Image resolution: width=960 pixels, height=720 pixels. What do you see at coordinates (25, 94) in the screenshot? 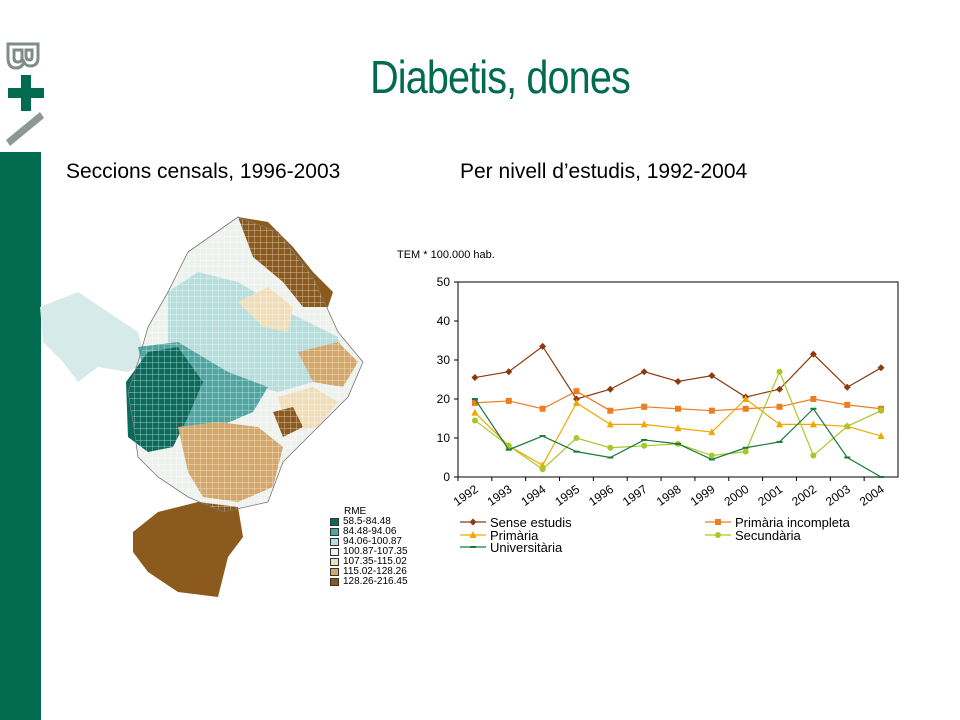
I see `brand-logo-icon` at bounding box center [25, 94].